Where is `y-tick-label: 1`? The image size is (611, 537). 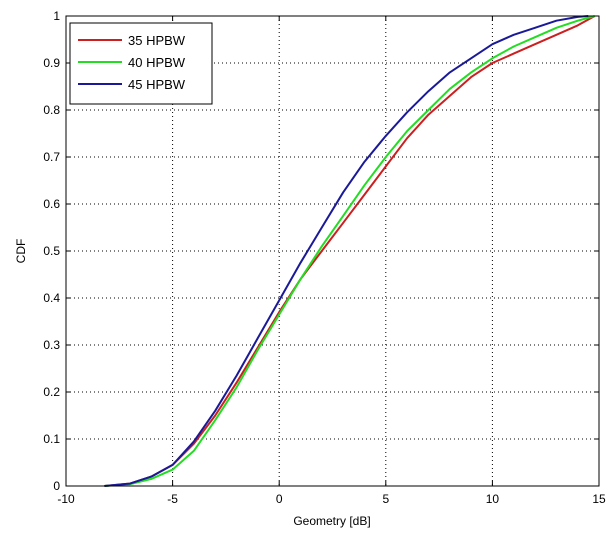
y-tick-label: 1 is located at coordinates (56, 16).